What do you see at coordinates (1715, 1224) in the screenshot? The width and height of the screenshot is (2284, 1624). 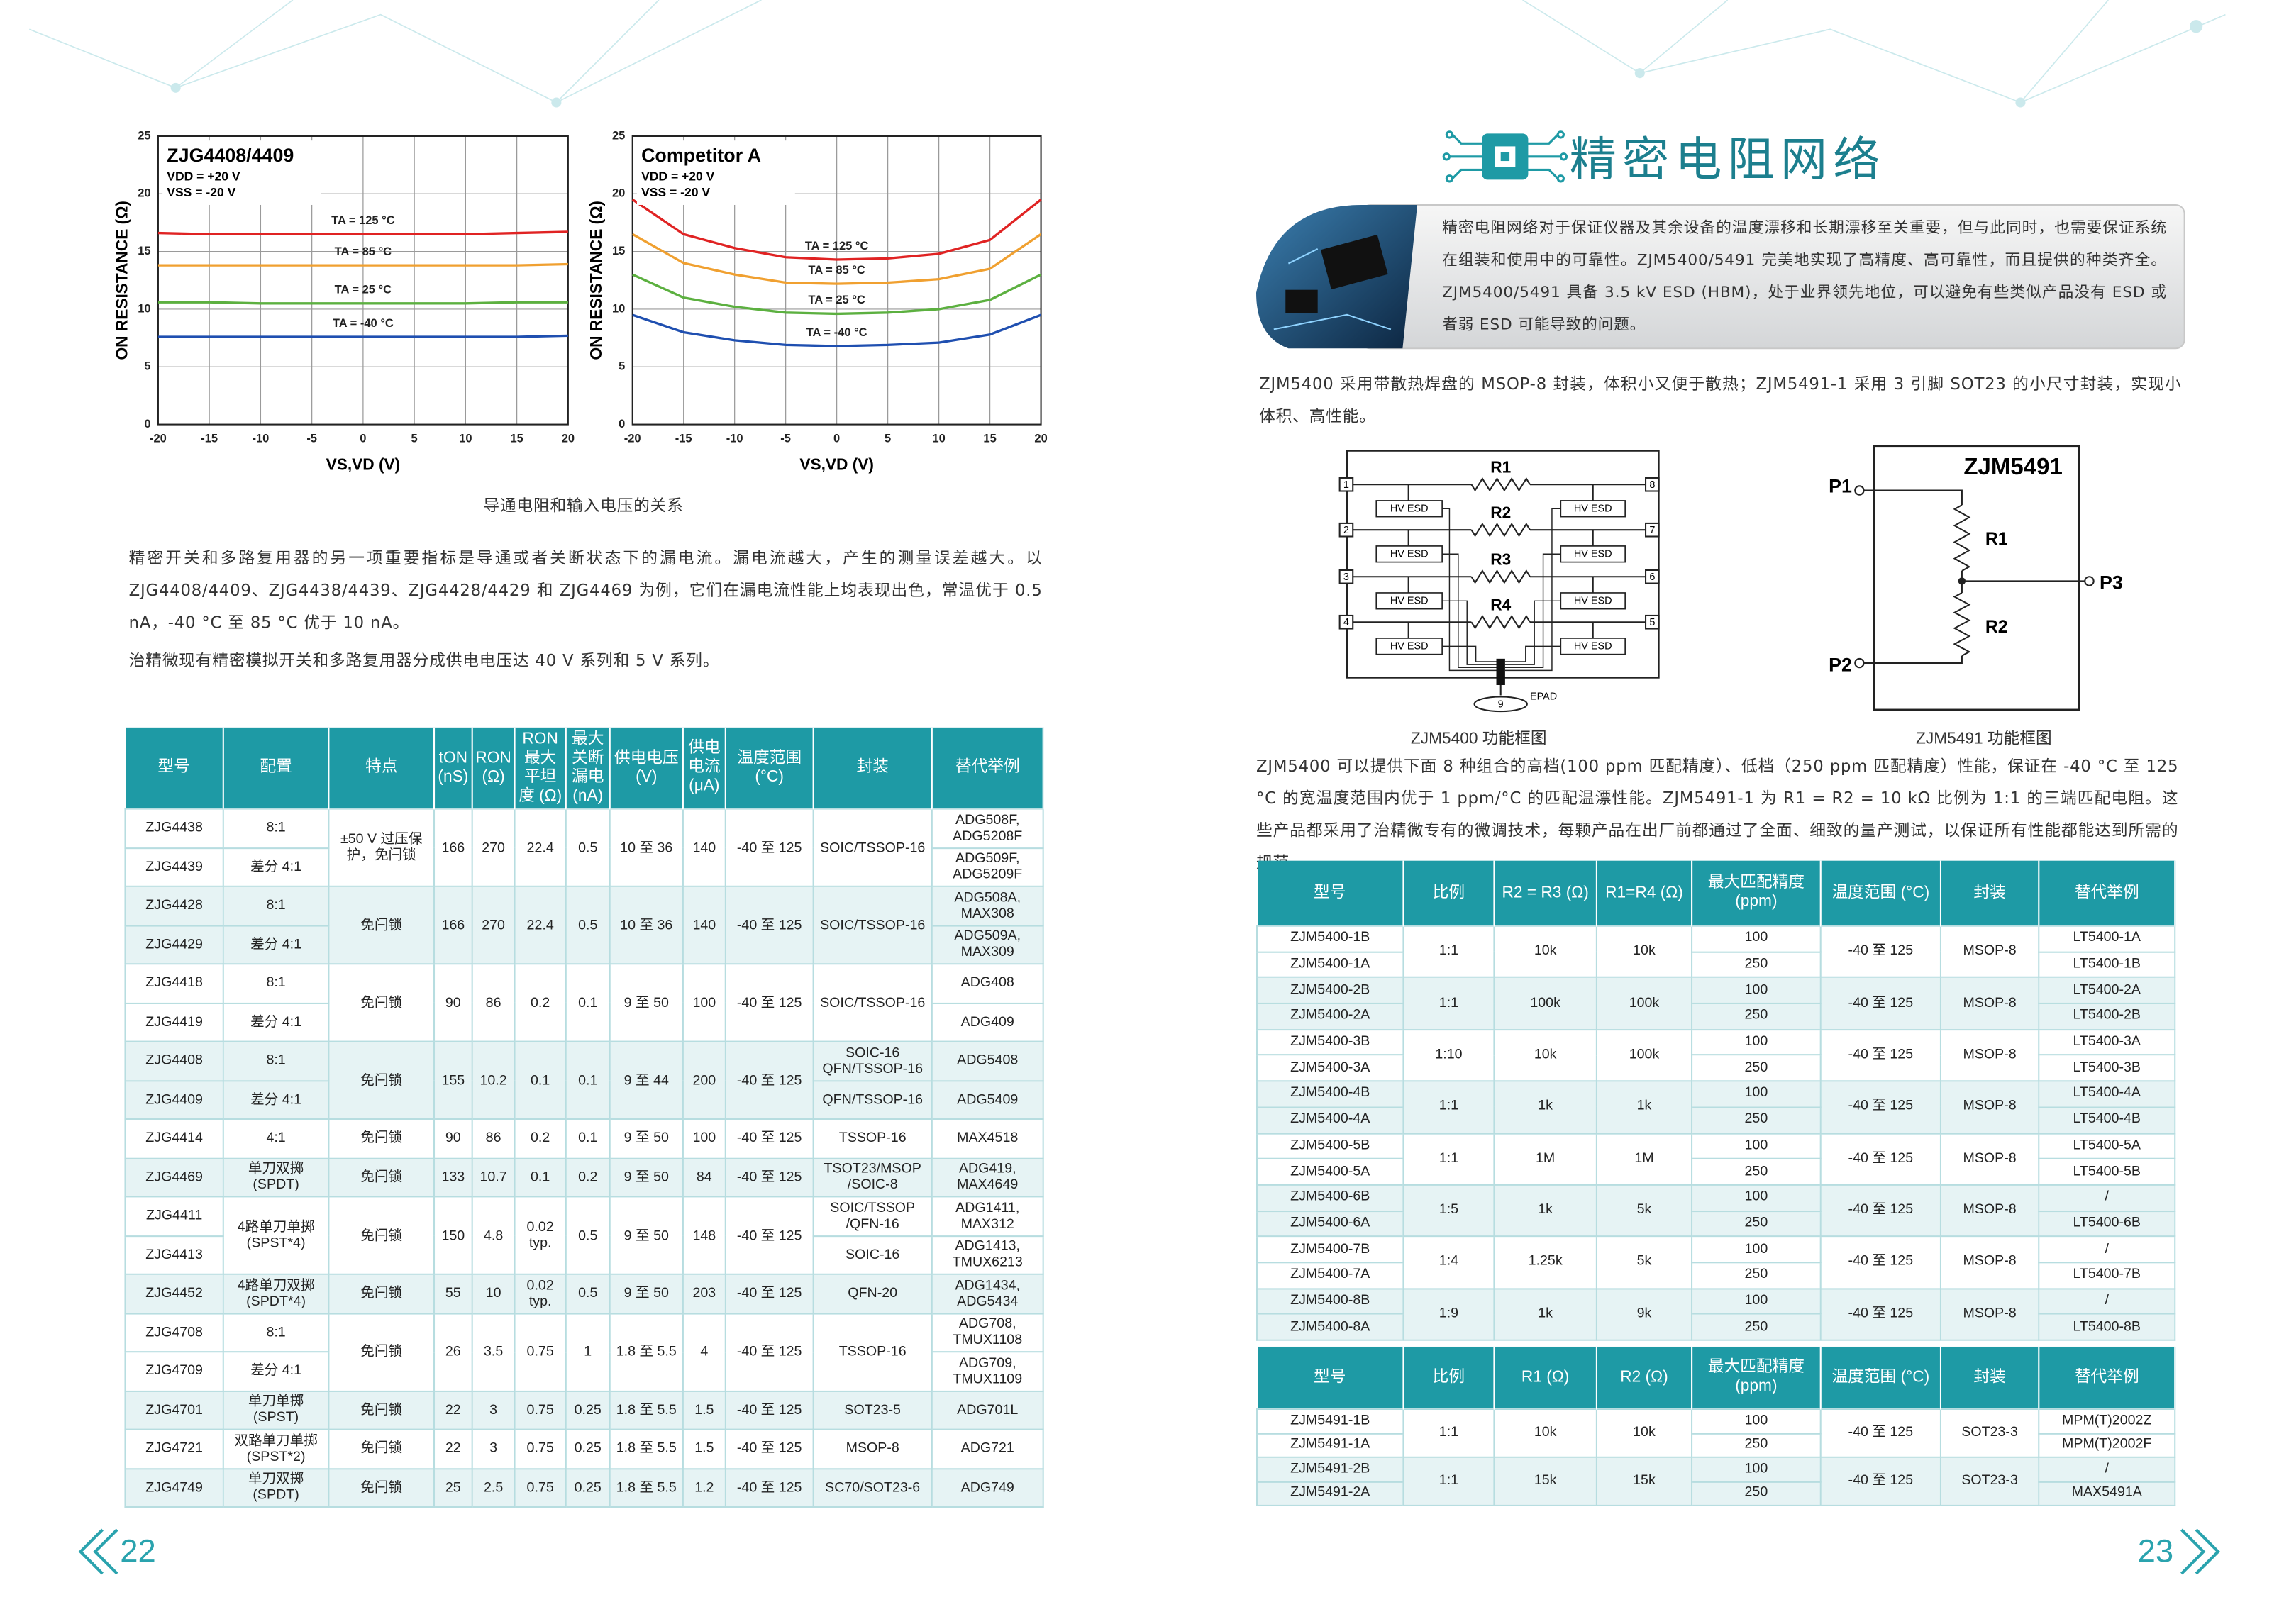 I see `table-row: ZJM5400-6A 250 LT5400-6B` at bounding box center [1715, 1224].